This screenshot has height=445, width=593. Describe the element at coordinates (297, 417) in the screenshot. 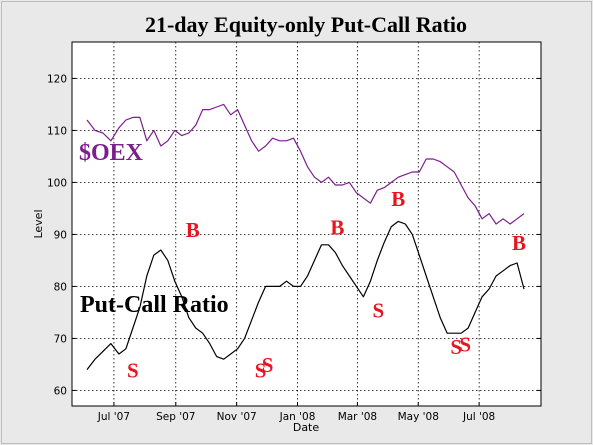

I see `x-tick-label: Jan '08` at that location.